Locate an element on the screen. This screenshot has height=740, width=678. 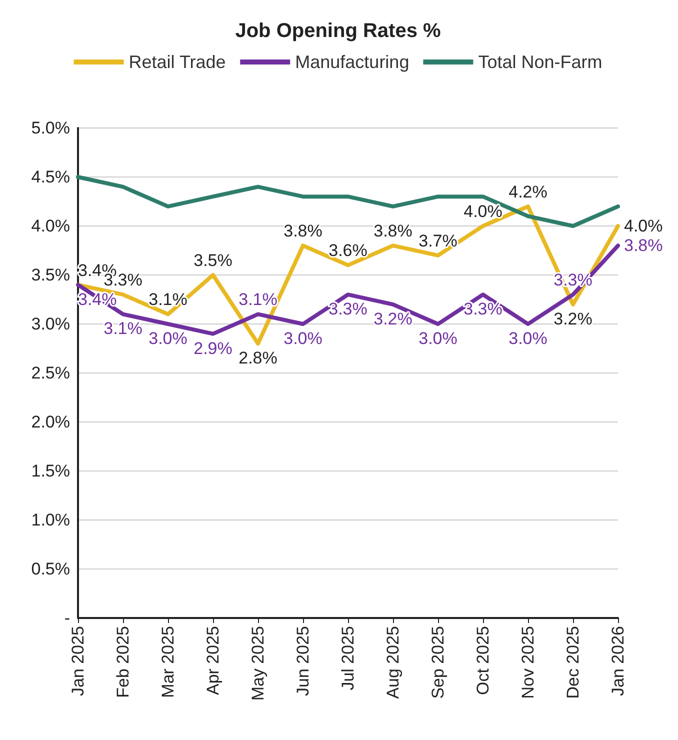
y-tick-label: 4.5% is located at coordinates (50, 177).